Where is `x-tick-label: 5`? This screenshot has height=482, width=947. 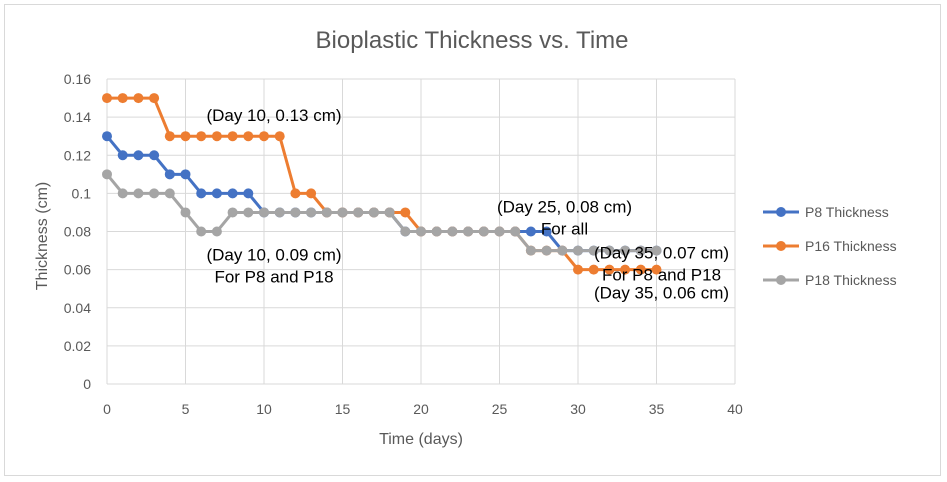
x-tick-label: 5 is located at coordinates (186, 409).